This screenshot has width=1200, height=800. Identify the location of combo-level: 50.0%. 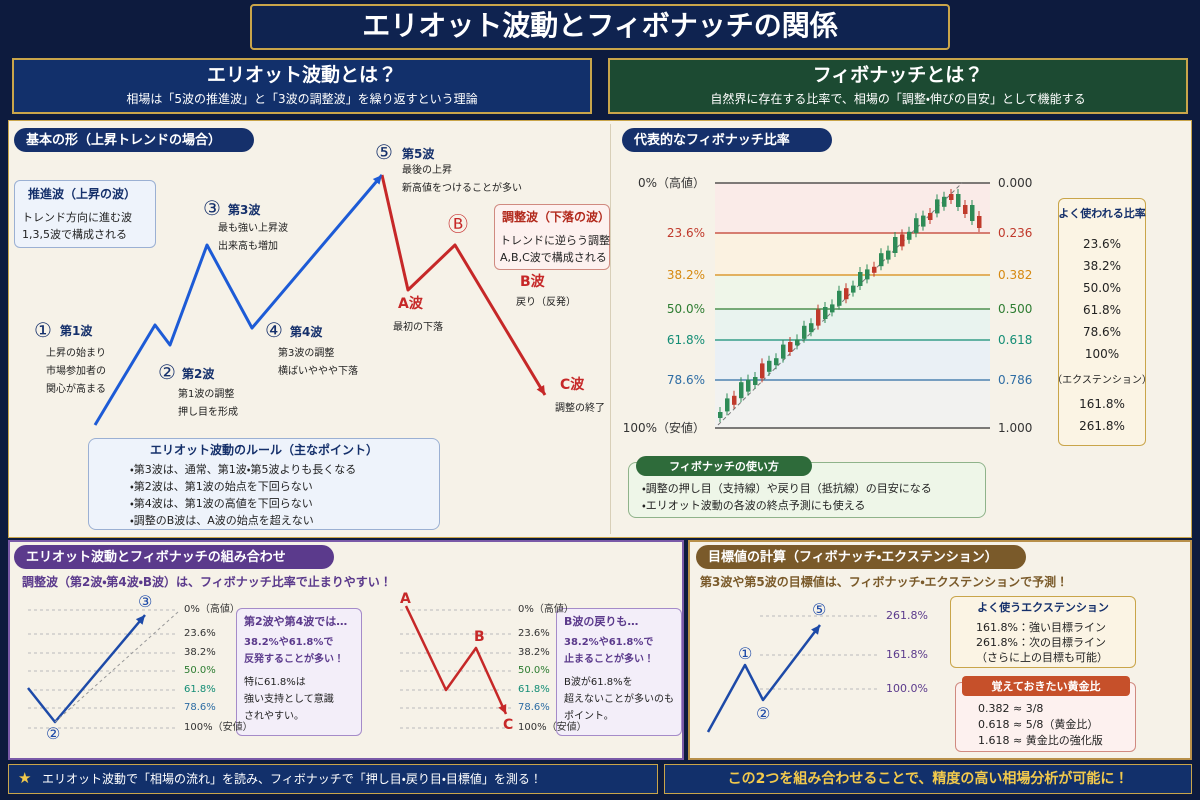
(534, 670).